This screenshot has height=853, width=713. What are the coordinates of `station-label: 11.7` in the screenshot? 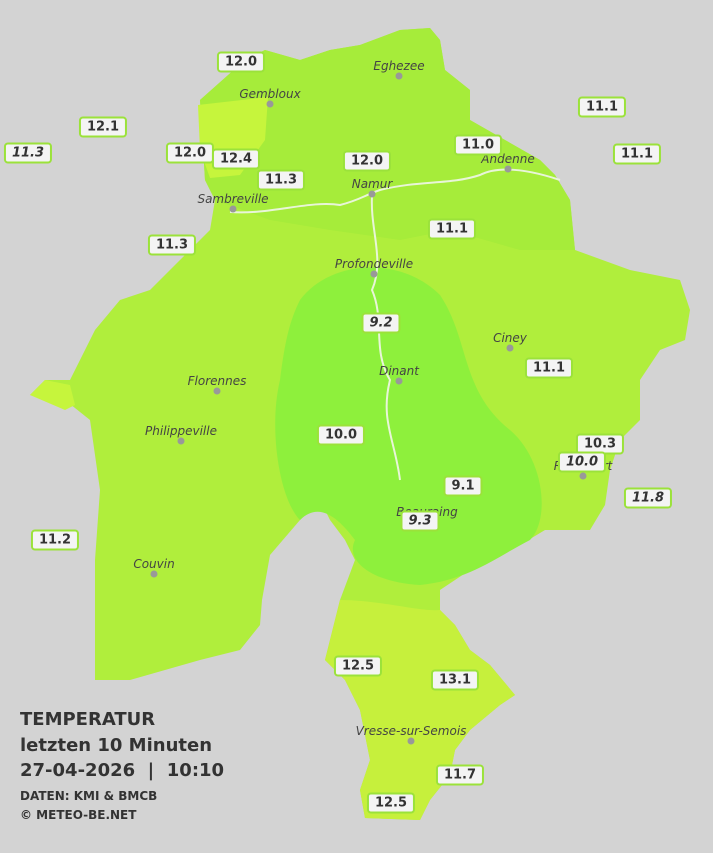 It's located at (460, 775).